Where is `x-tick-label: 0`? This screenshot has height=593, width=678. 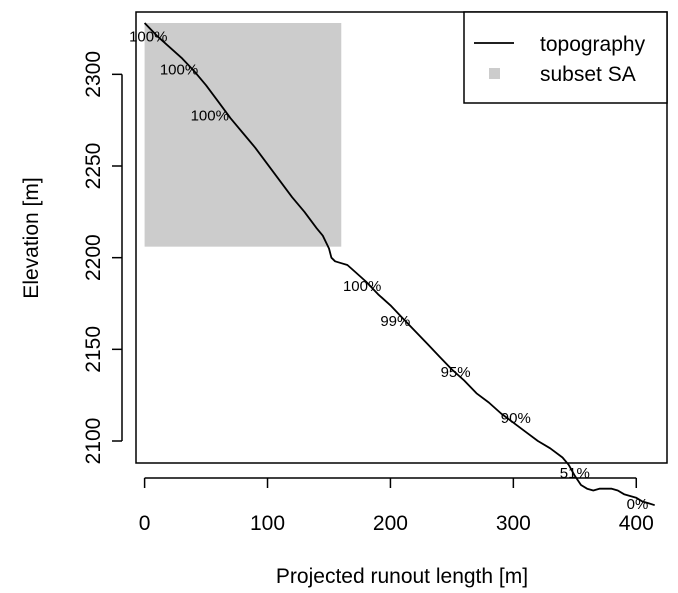 x-tick-label: 0 is located at coordinates (145, 523).